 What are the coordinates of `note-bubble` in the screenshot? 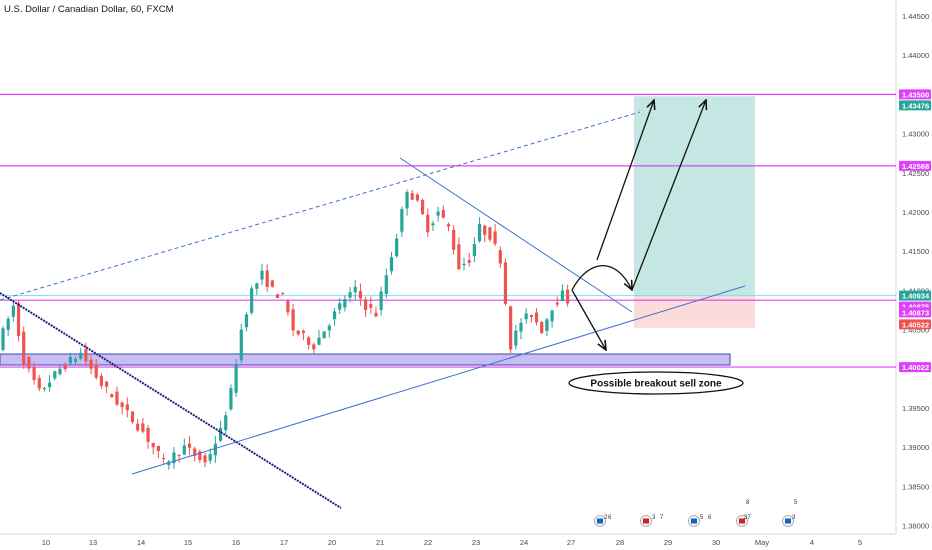 It's located at (656, 383).